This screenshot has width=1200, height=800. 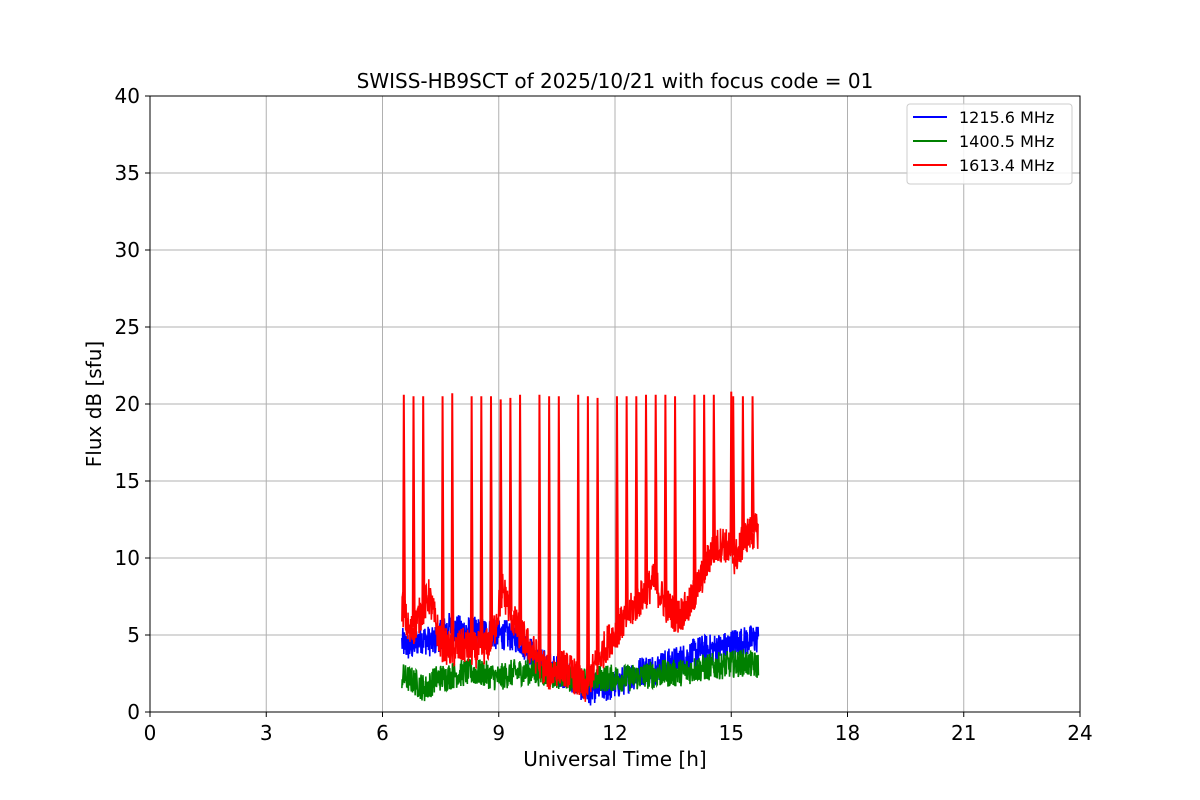 What do you see at coordinates (847, 733) in the screenshot?
I see `x-tick-label: 18` at bounding box center [847, 733].